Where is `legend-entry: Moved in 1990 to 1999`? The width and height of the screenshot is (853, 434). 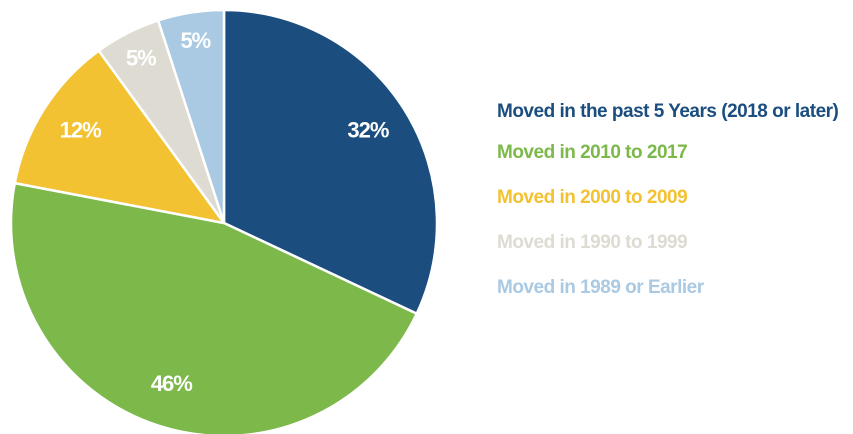
legend-entry: Moved in 1990 to 1999 is located at coordinates (592, 242).